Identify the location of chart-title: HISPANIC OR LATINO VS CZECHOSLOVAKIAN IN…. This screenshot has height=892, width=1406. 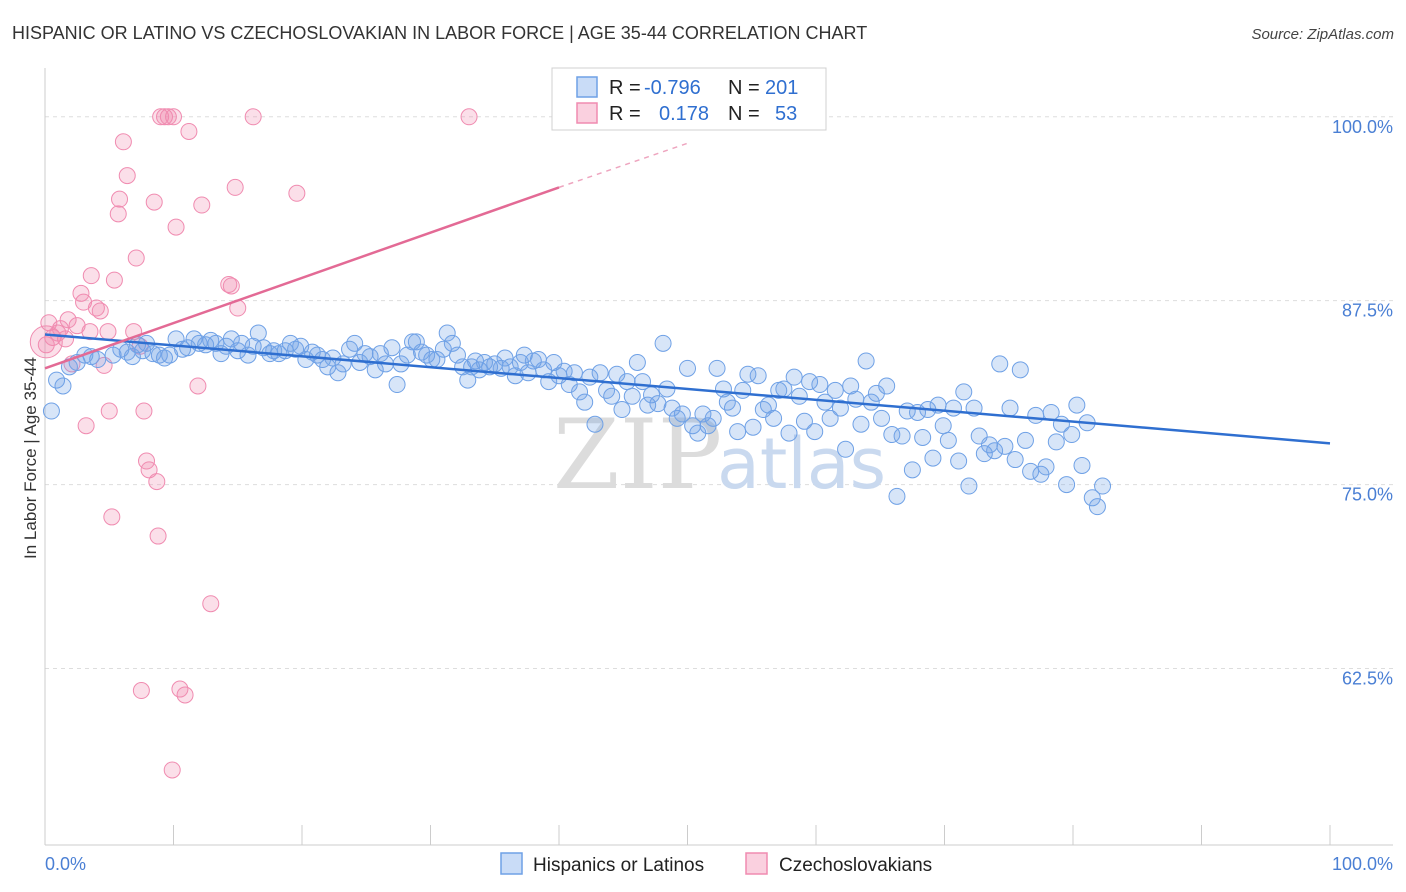
(439, 33).